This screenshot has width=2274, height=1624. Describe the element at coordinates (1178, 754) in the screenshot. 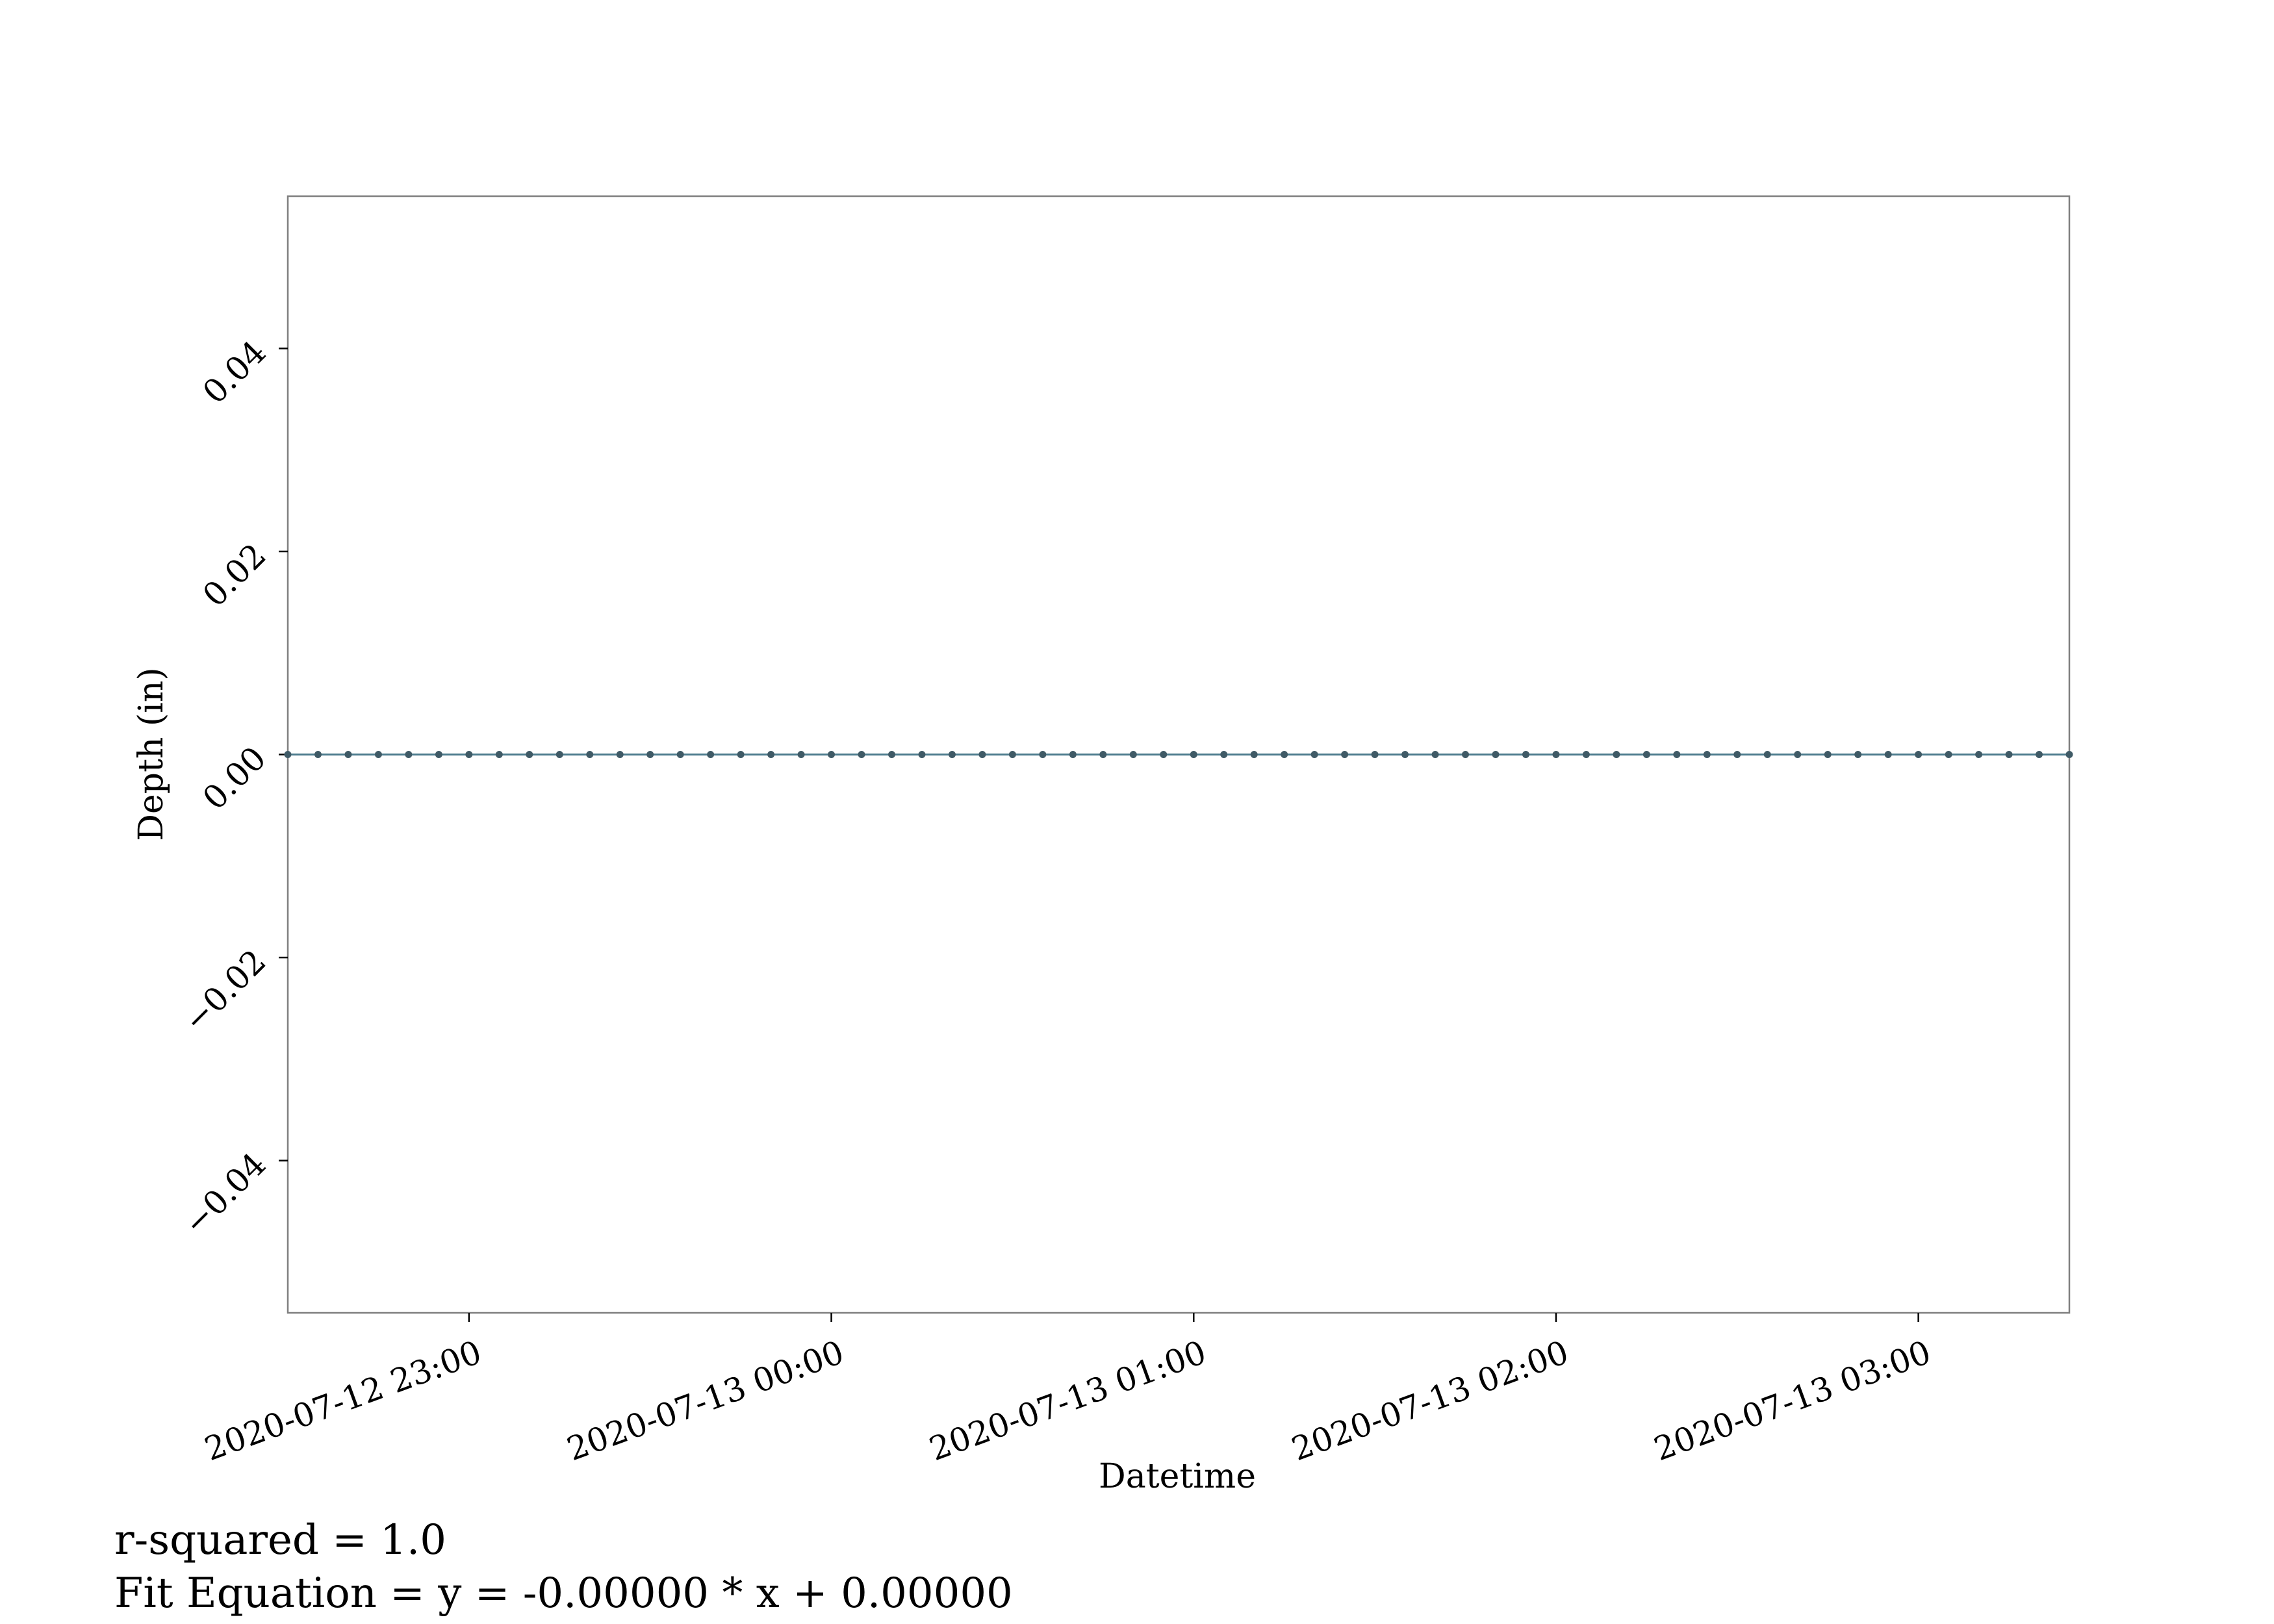

I see `series-layer` at that location.